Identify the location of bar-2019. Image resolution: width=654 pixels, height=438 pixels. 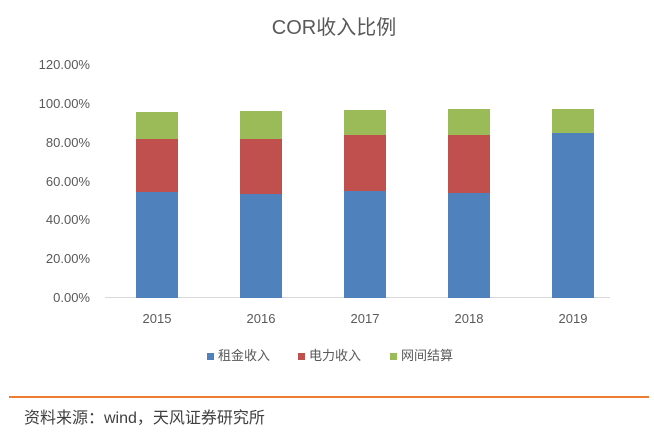
(573, 203).